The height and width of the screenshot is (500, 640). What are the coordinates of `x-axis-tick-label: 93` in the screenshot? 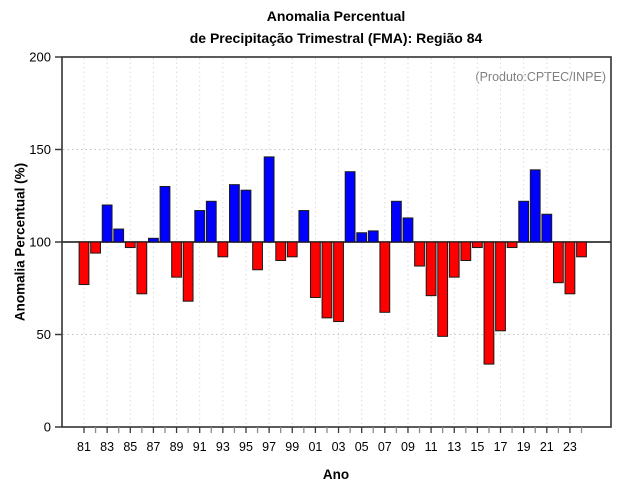 It's located at (223, 447).